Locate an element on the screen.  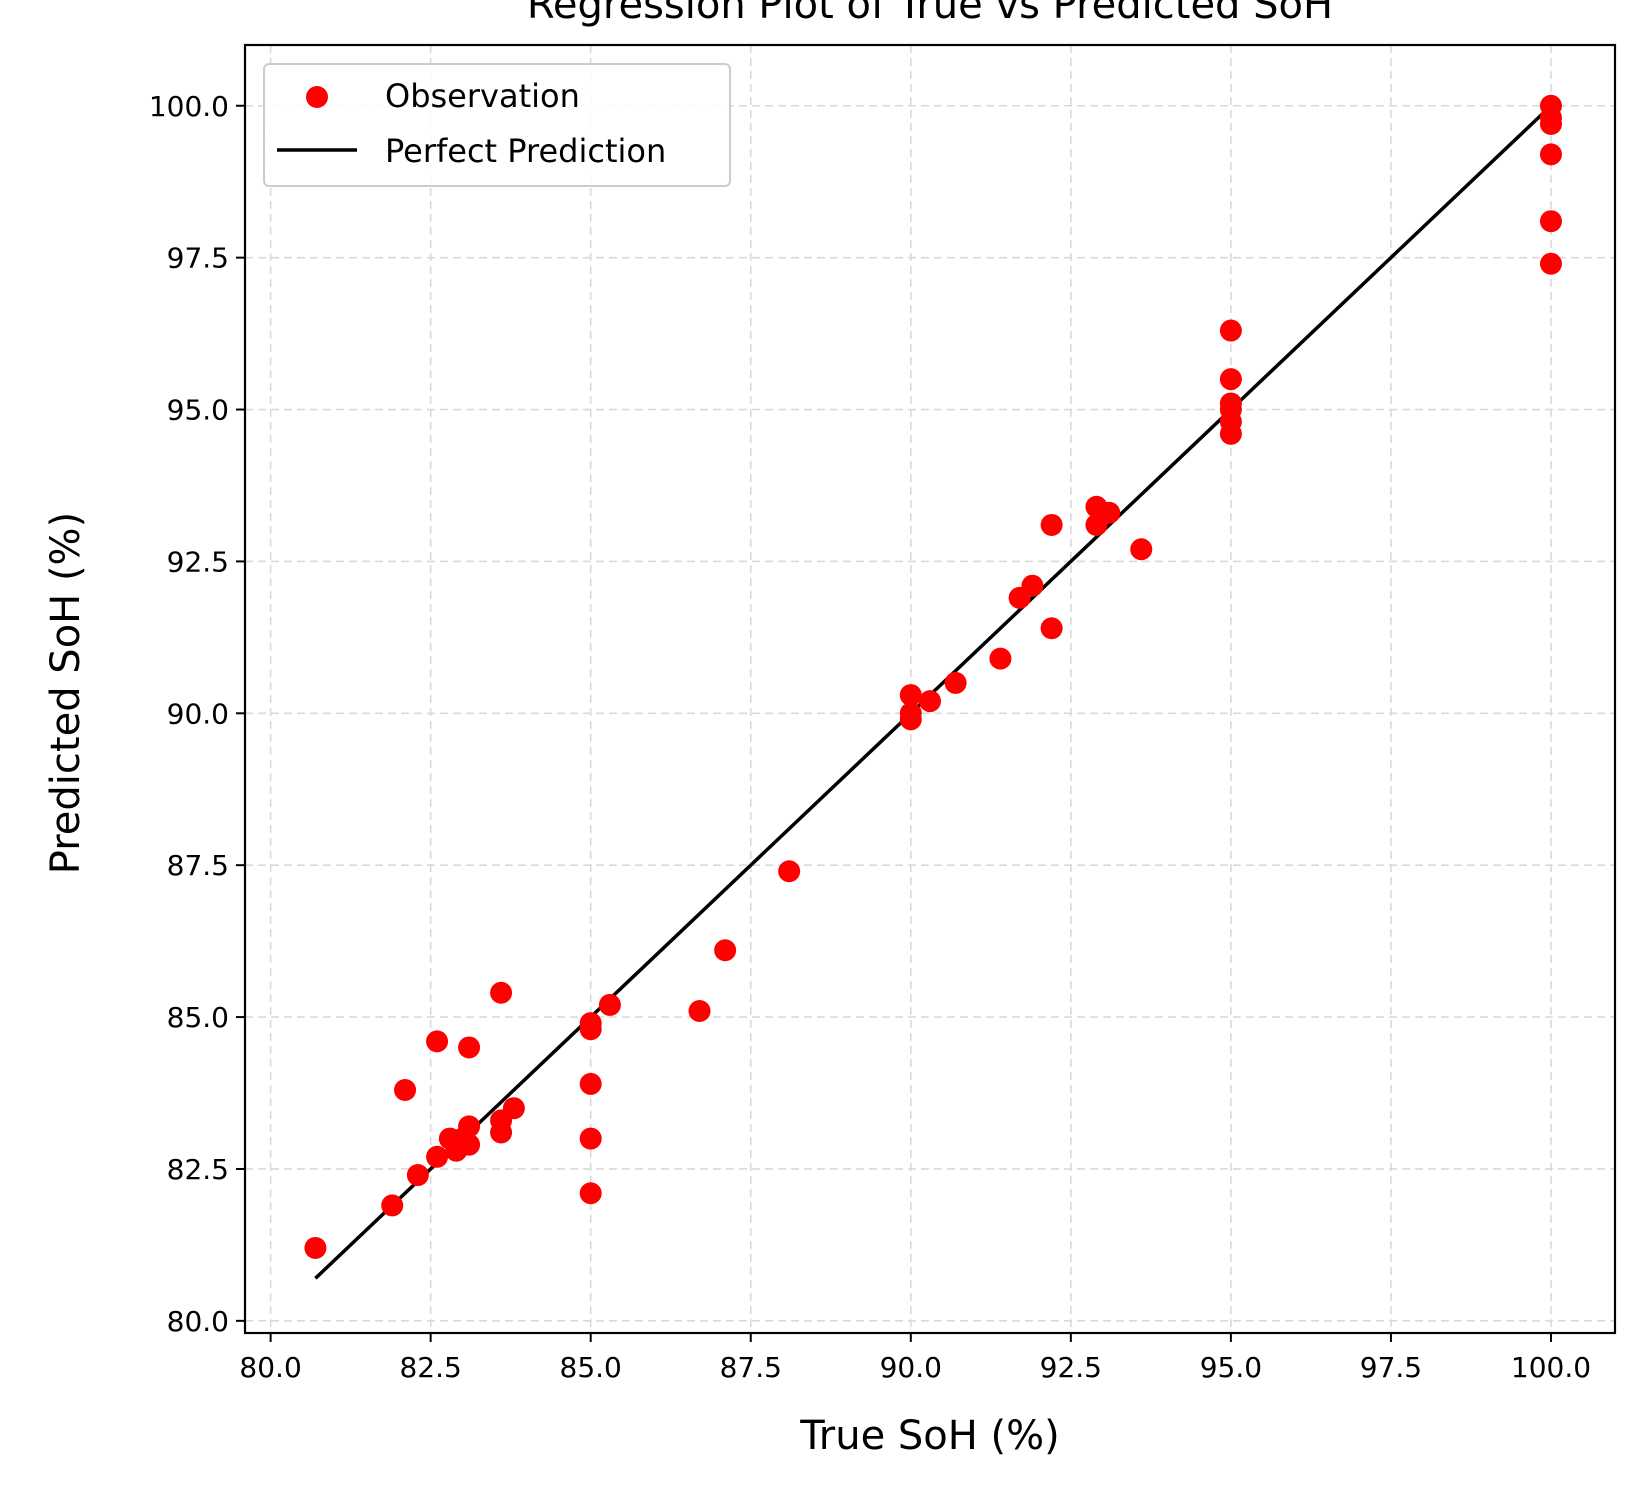
legend-box is located at coordinates (497, 125).